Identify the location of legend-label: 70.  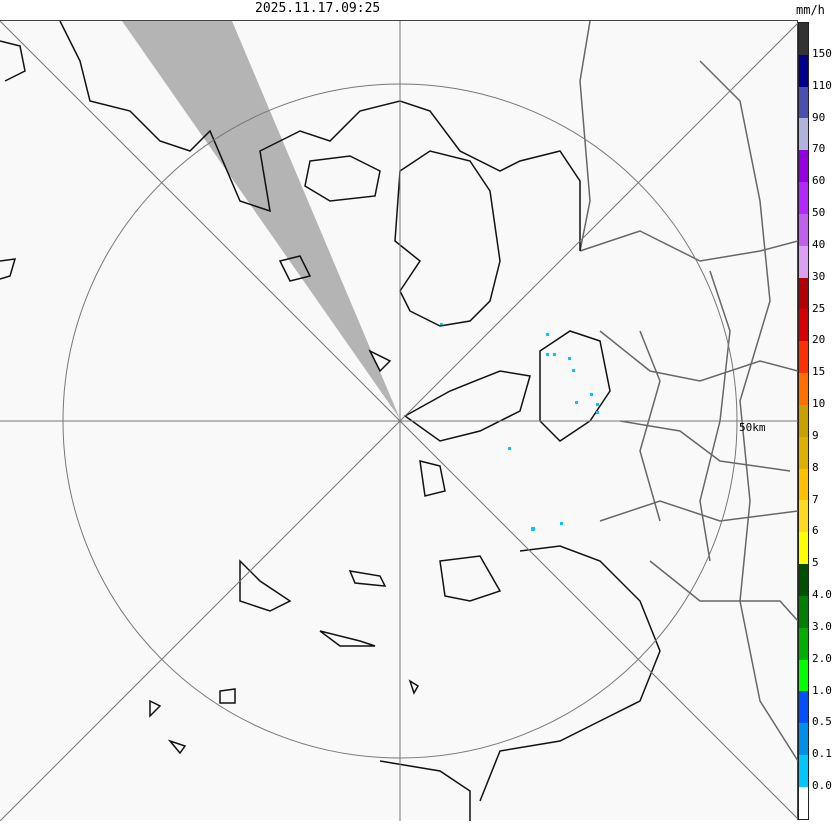
(819, 149).